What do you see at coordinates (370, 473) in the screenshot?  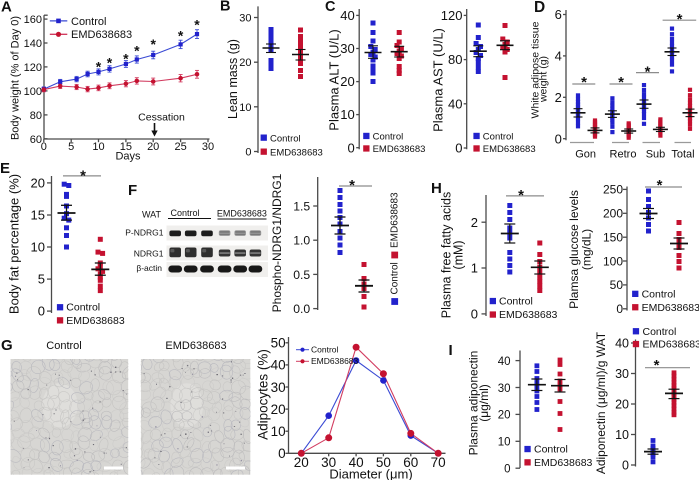 I see `svg-text: Diameter (μm)` at bounding box center [370, 473].